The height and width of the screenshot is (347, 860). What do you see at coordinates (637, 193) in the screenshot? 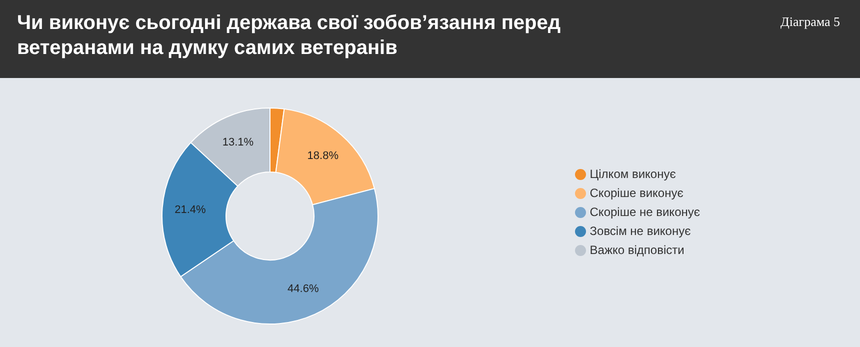
I see `legend-label: Скоріше виконує` at bounding box center [637, 193].